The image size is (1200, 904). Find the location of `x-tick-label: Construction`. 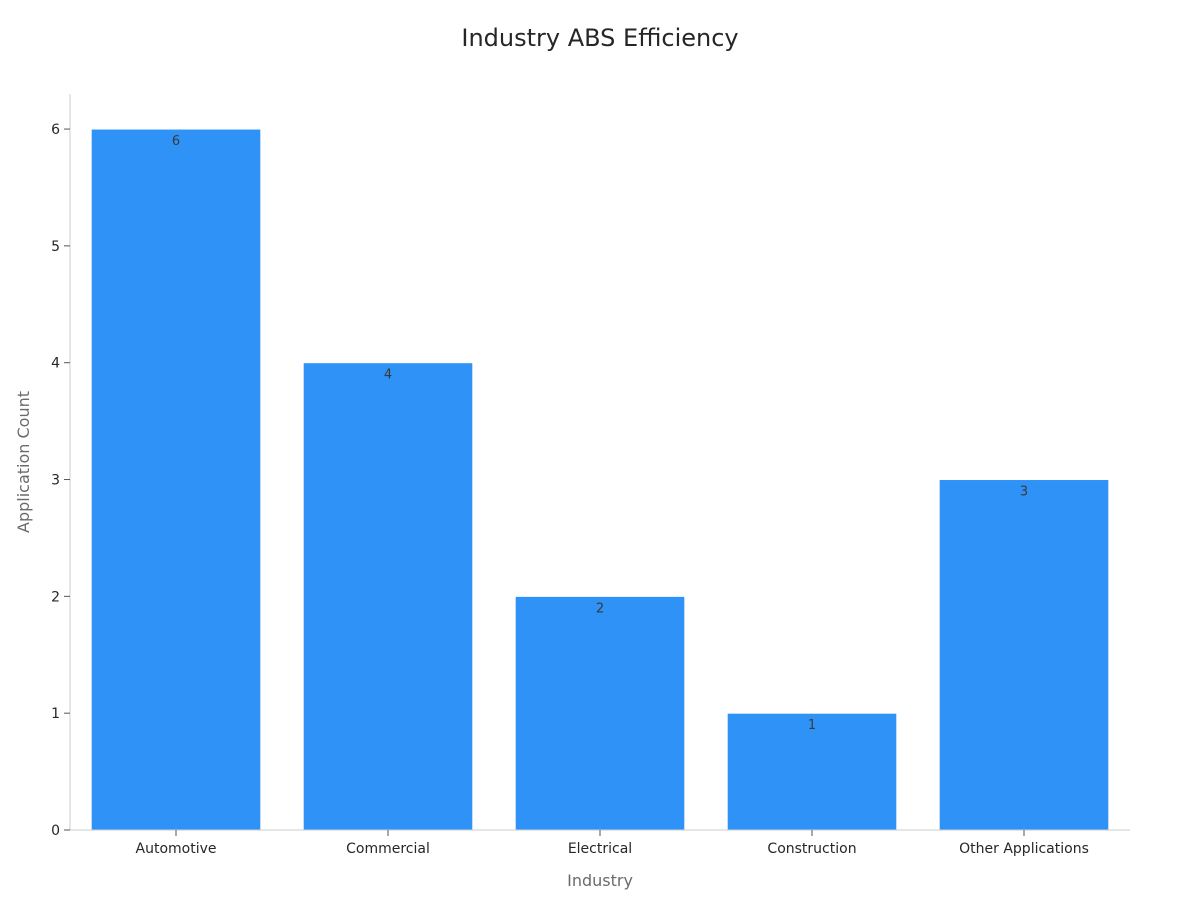

x-tick-label: Construction is located at coordinates (811, 849).